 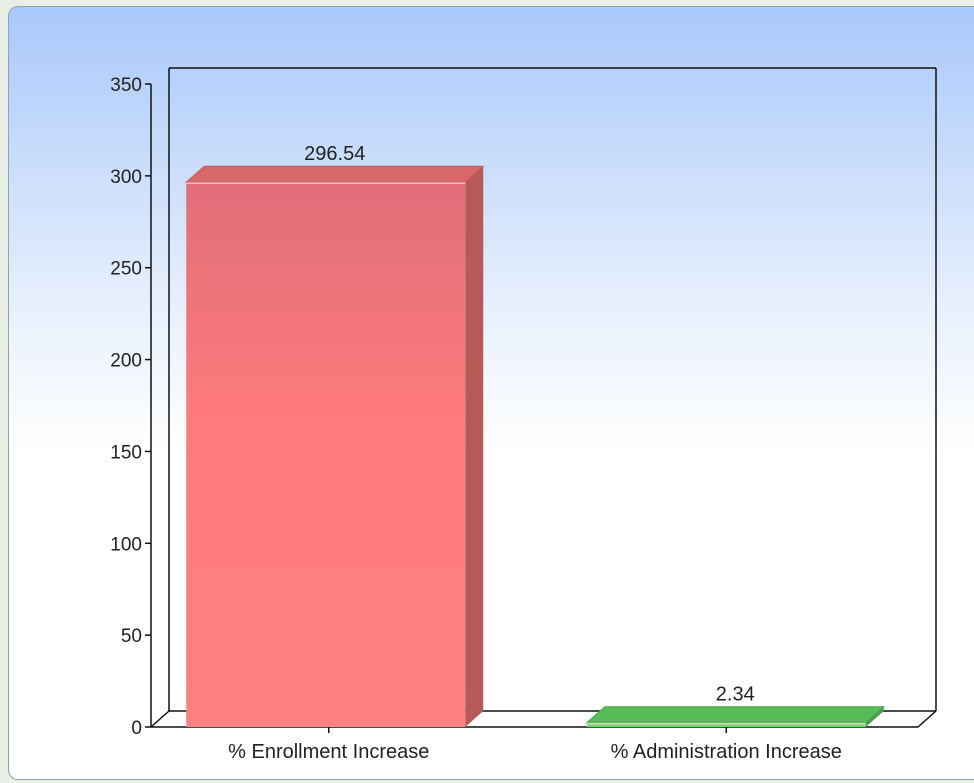 I want to click on x-tick-label: % Enrollment Increase, so click(x=328, y=752).